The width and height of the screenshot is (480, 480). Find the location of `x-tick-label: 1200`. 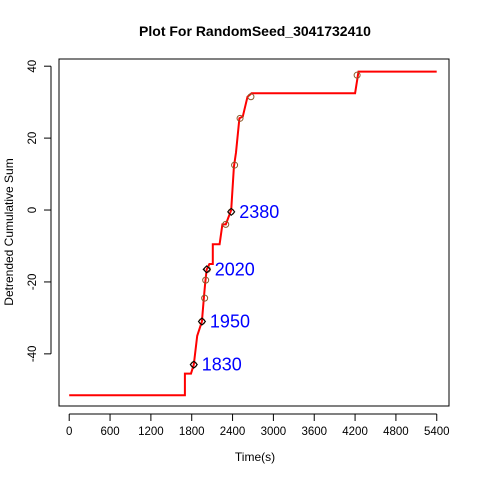

x-tick-label: 1200 is located at coordinates (151, 432).